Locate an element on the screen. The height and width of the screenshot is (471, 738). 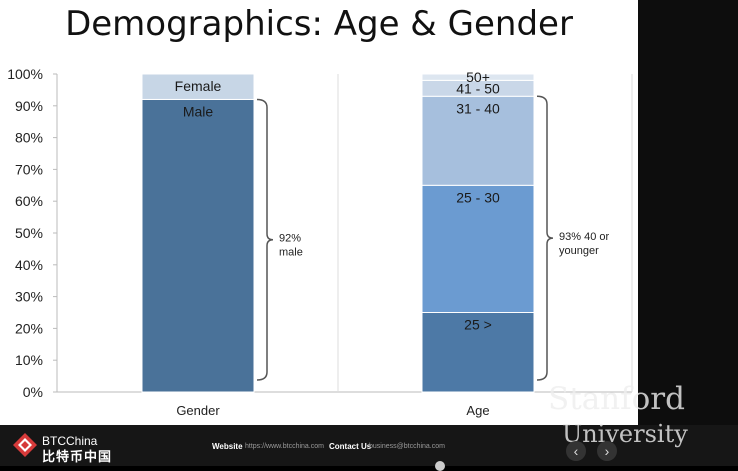
y-tick-label: 90% is located at coordinates (29, 106).